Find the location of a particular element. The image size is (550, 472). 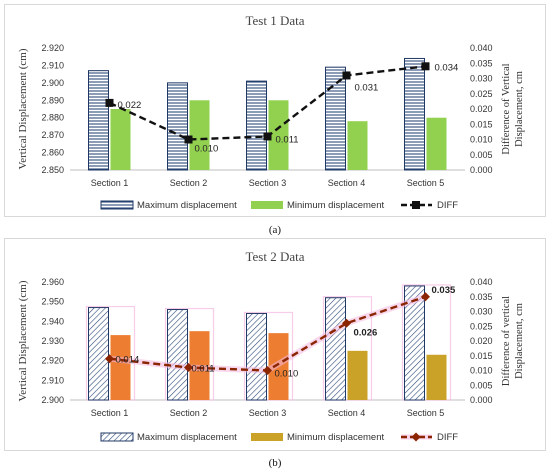

diff-data-label: 0.014 is located at coordinates (128, 360).